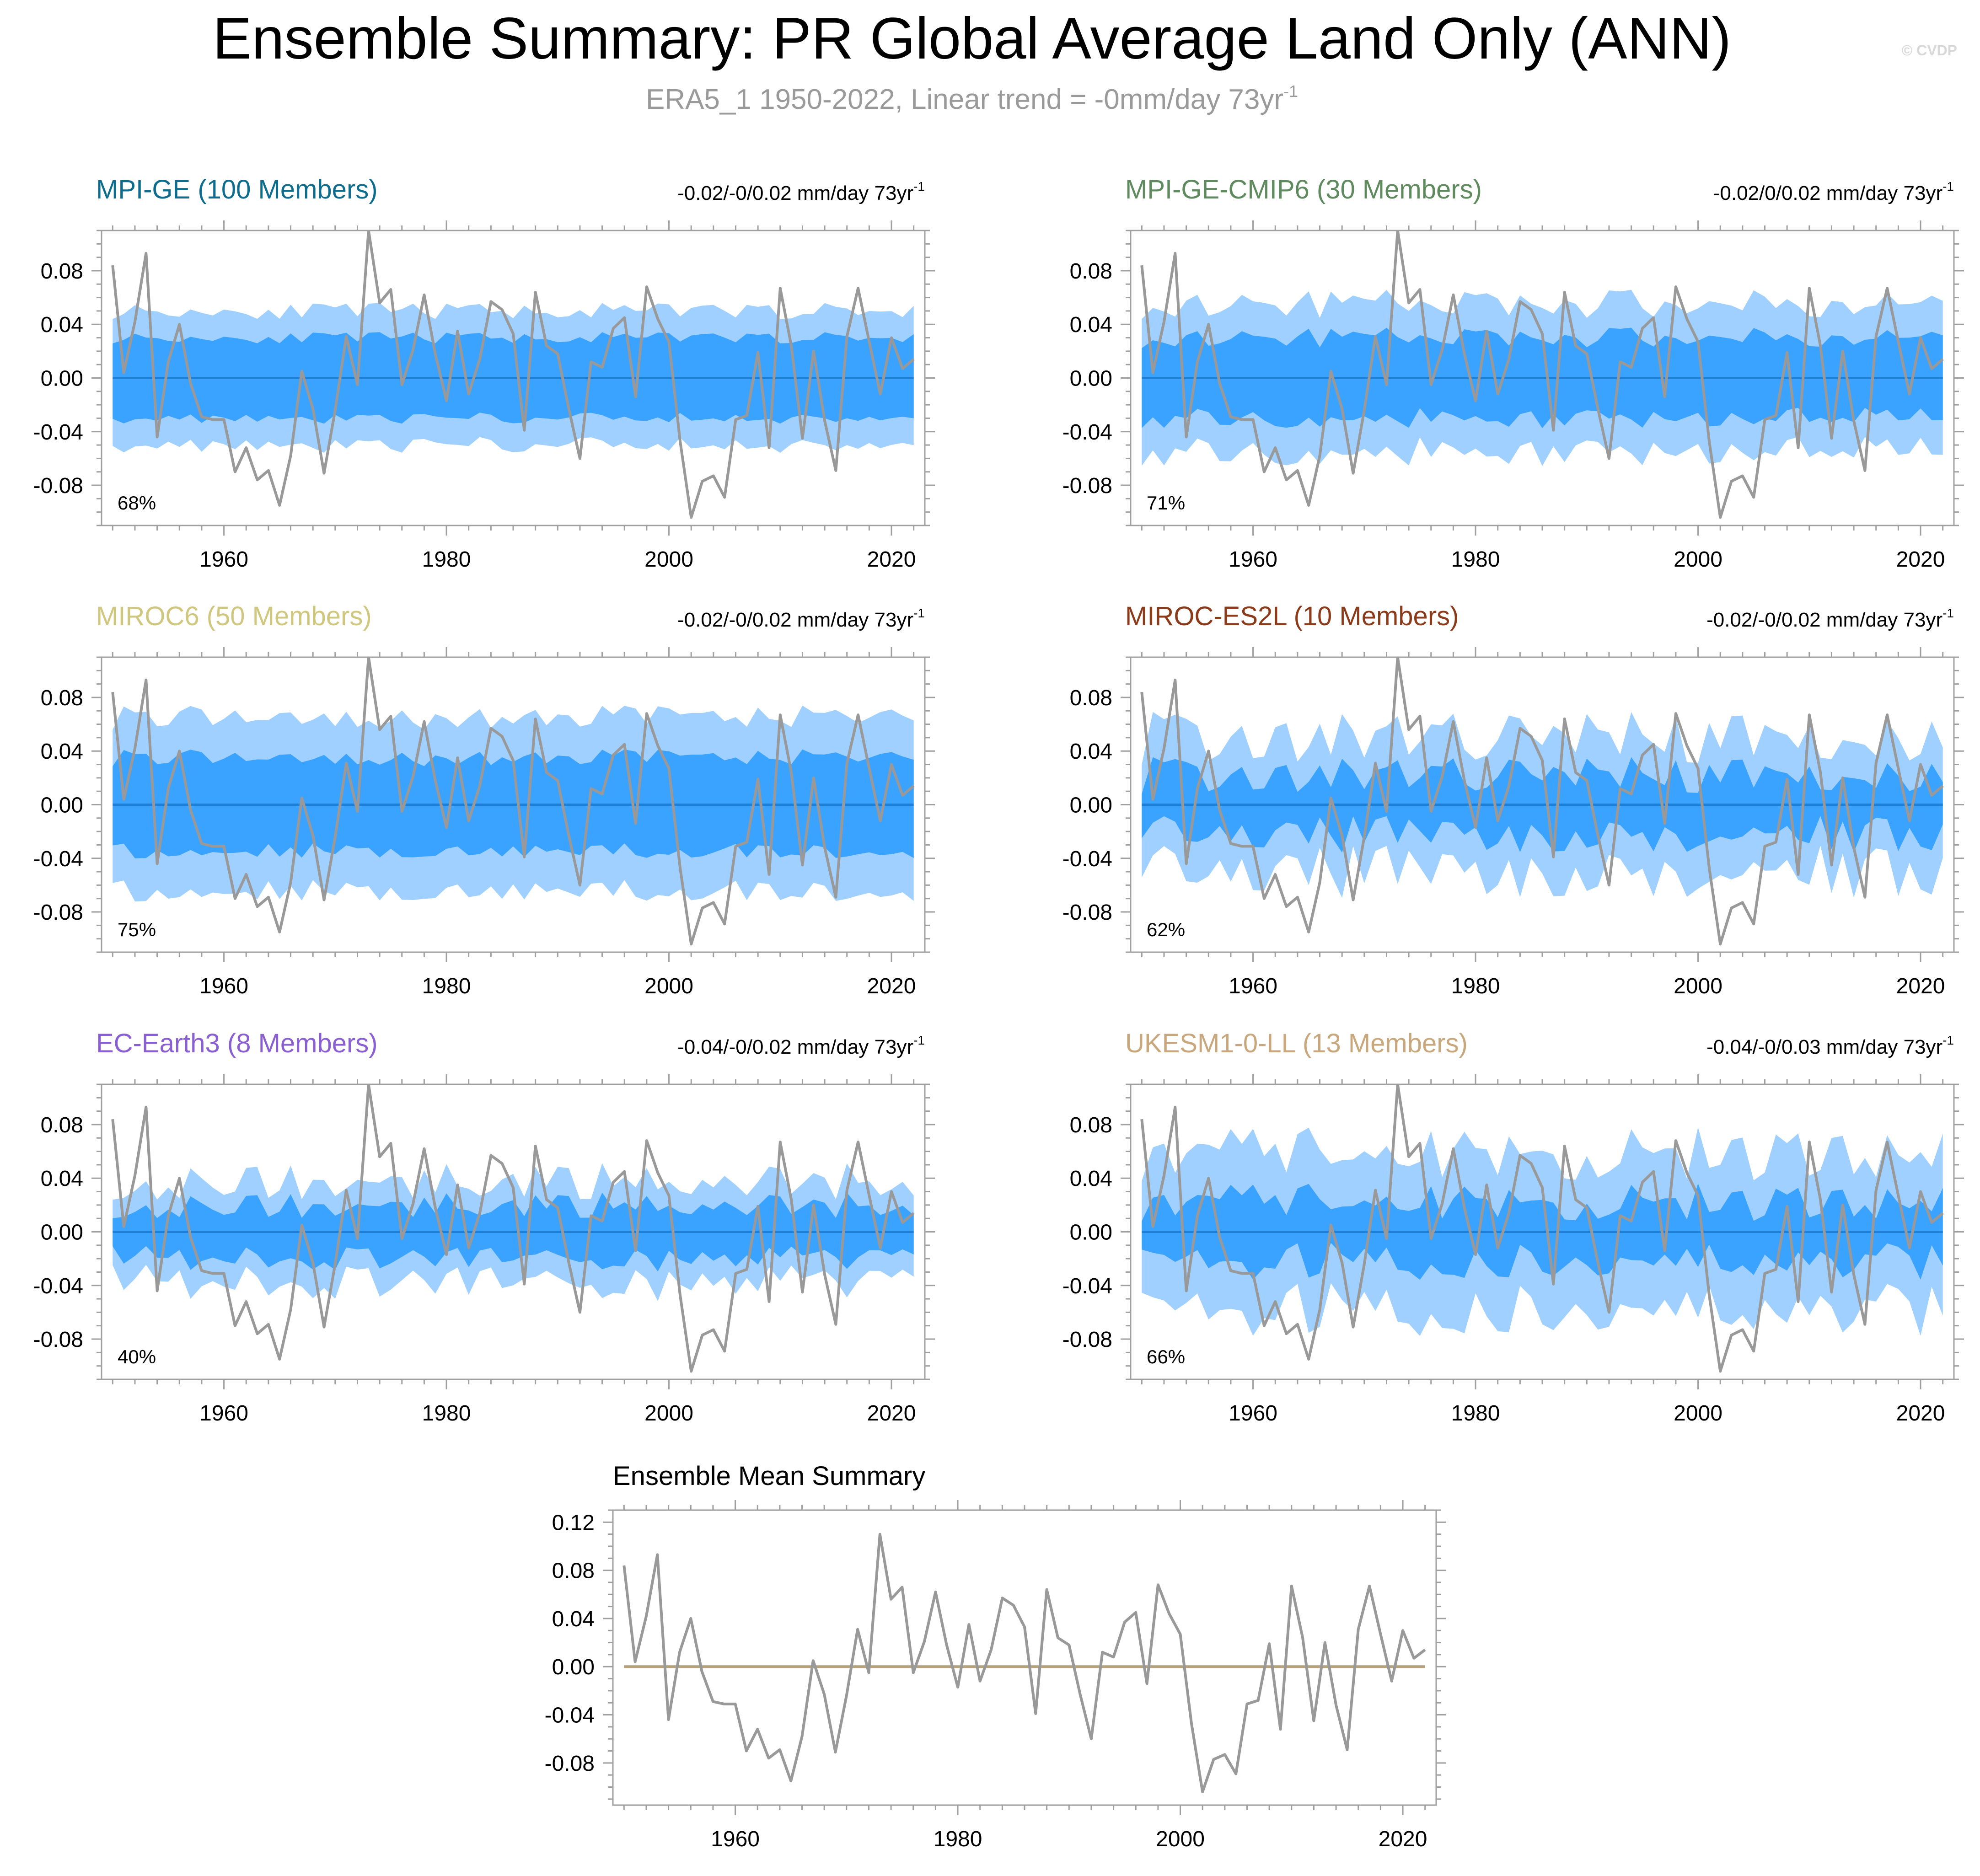 The height and width of the screenshot is (1876, 1980). What do you see at coordinates (1304, 190) in the screenshot?
I see `panel-title: MPI-GE-CMIP6 (30 Members)` at bounding box center [1304, 190].